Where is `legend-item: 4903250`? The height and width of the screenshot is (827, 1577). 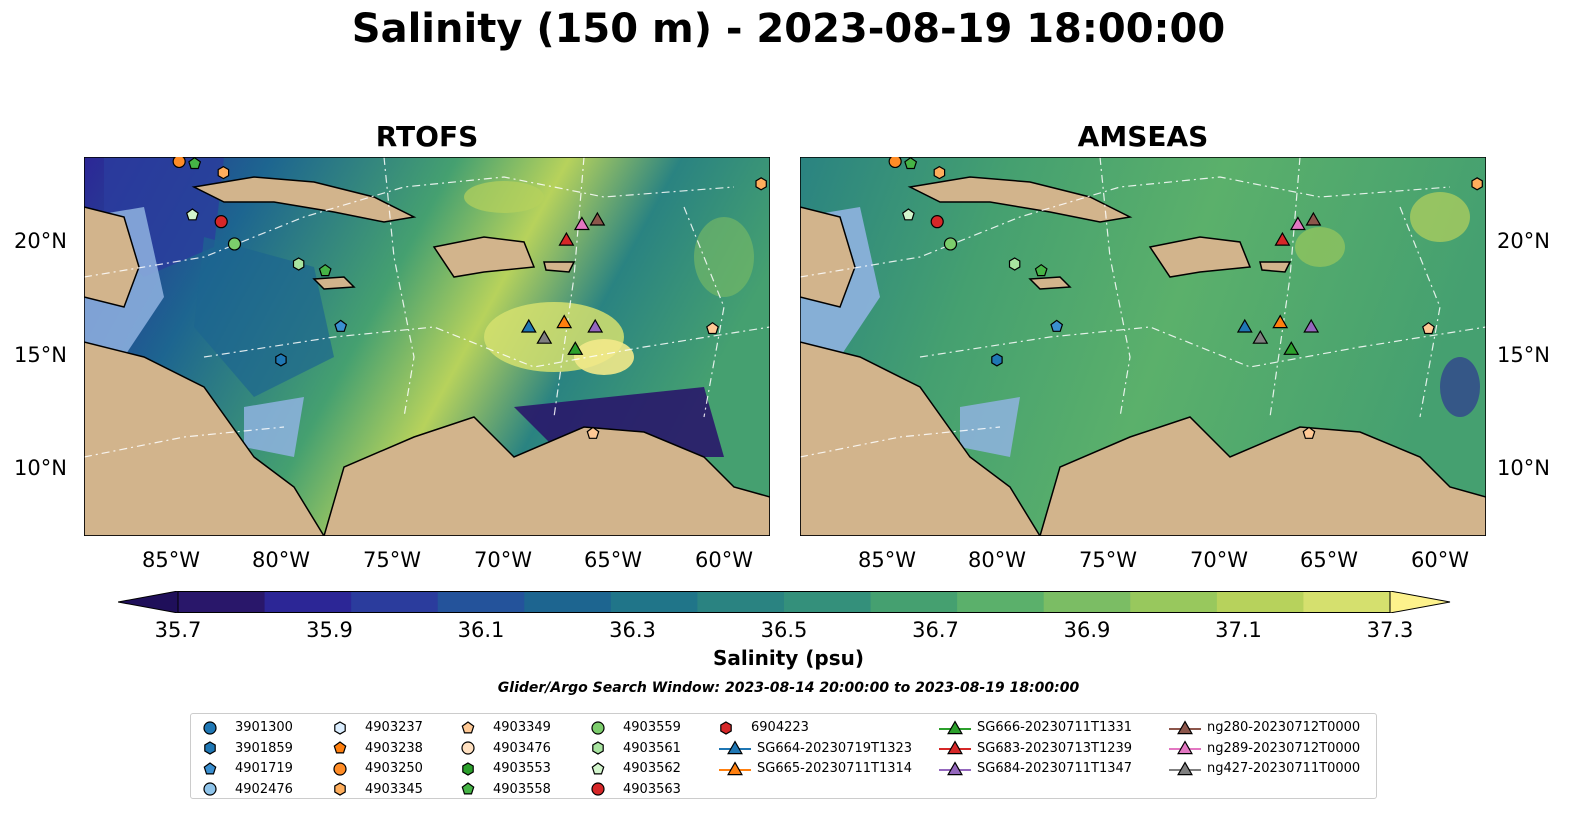
legend-item: 4903250 is located at coordinates (377, 769).